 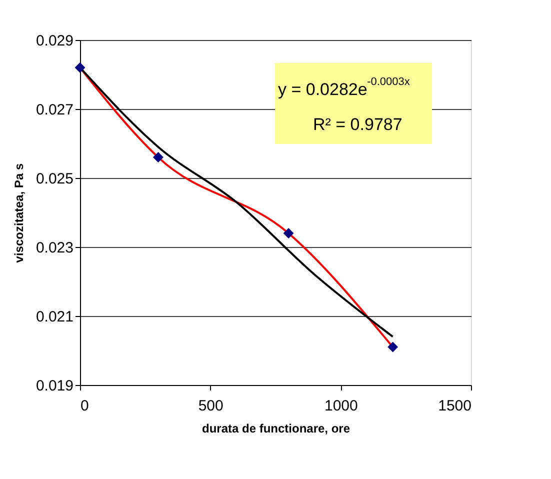 What do you see at coordinates (19, 212) in the screenshot?
I see `y-axis-title: viscozitatea, Pa s` at bounding box center [19, 212].